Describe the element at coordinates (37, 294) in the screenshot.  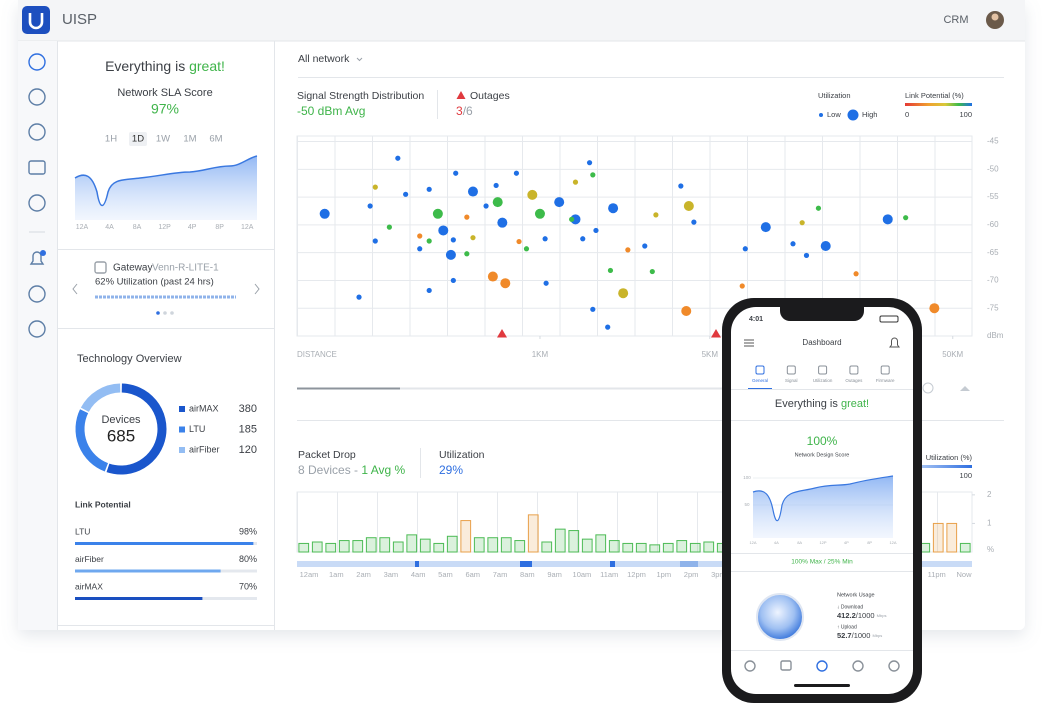
I see `nav-help` at that location.